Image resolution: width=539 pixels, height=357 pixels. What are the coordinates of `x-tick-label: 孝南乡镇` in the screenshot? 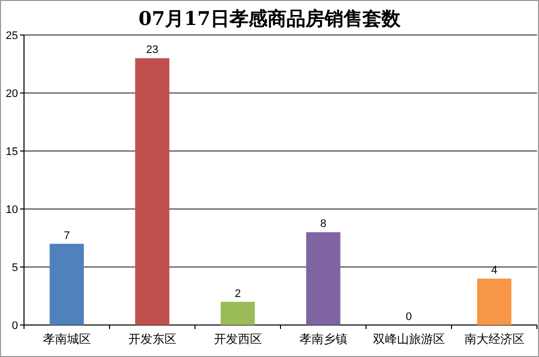 It's located at (323, 339).